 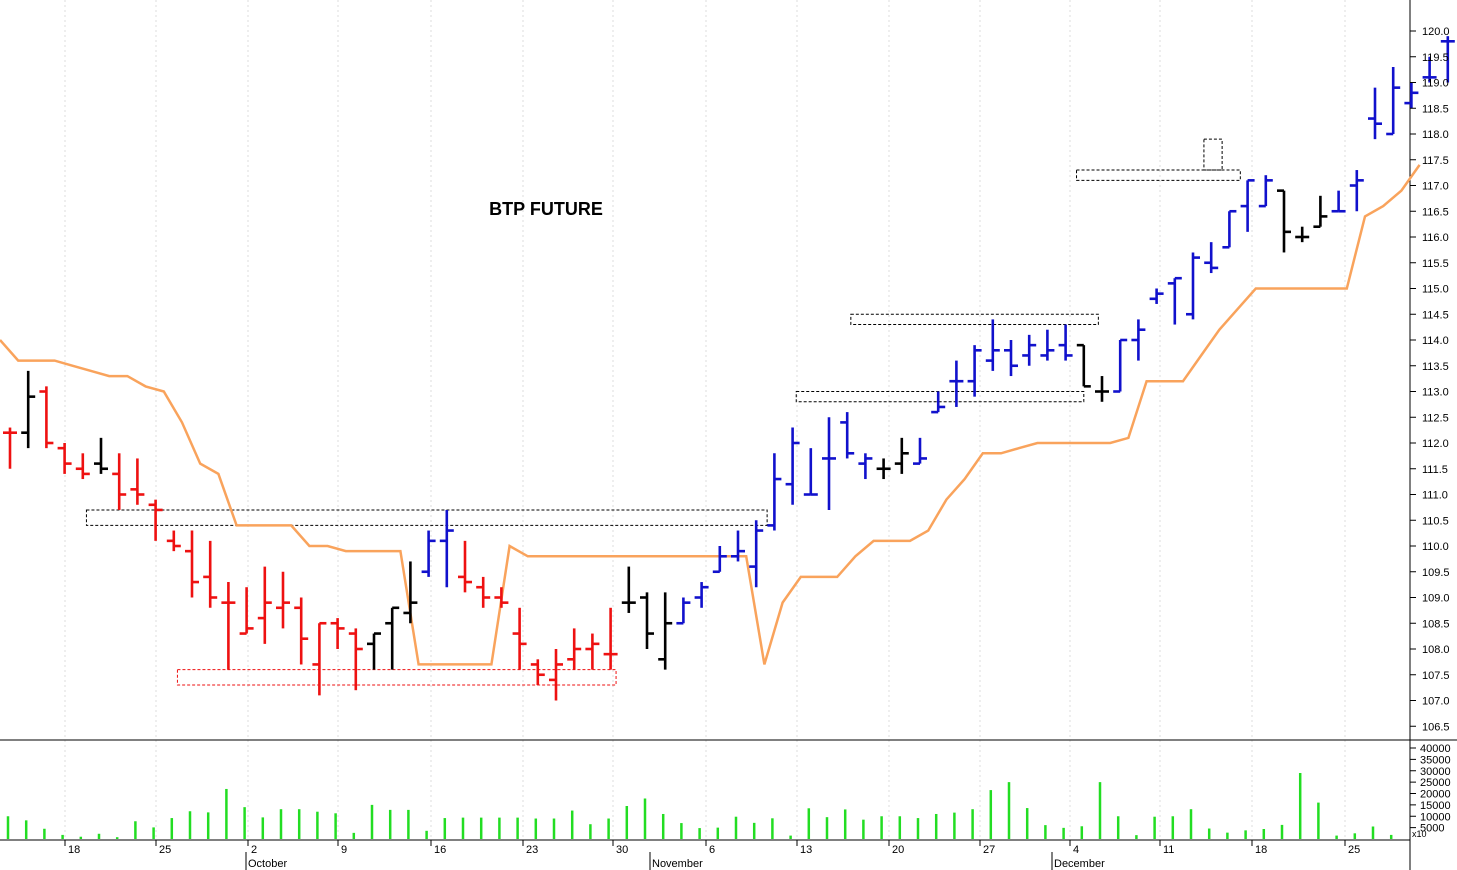 I want to click on y-tick-label: 118.0, so click(x=1435, y=135).